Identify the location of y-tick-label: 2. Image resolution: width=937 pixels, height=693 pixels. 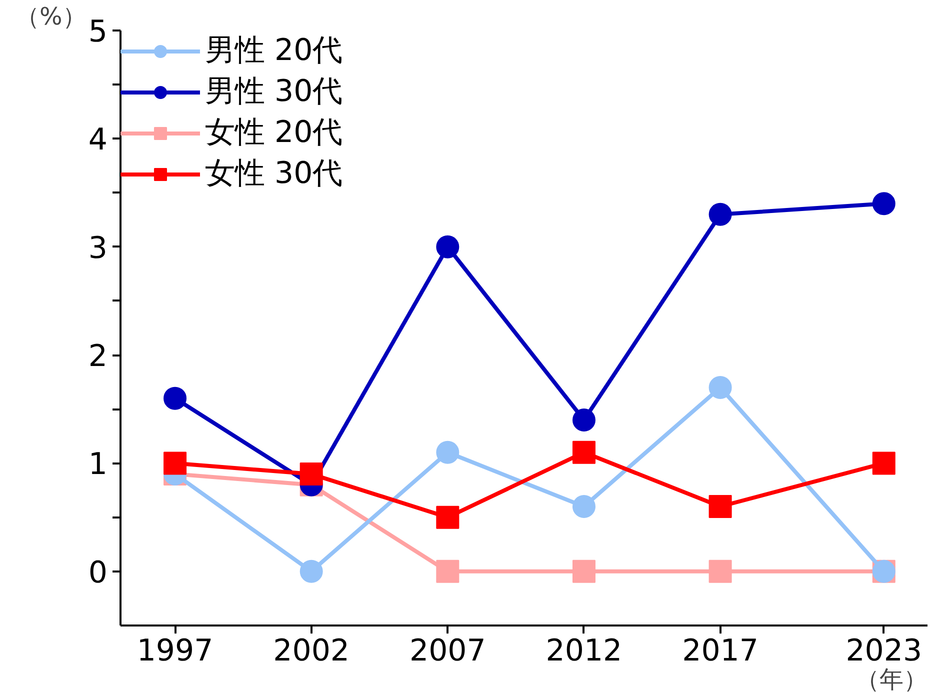
(98, 356).